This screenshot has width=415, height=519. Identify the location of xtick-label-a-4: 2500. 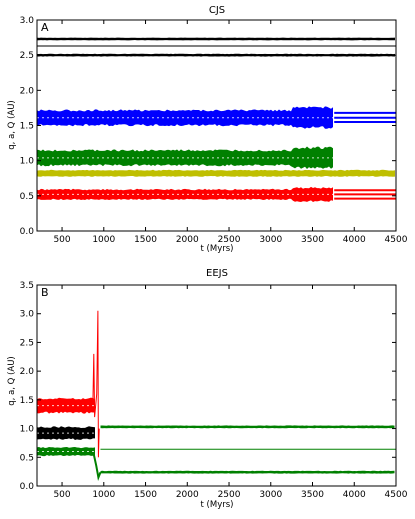
(229, 240).